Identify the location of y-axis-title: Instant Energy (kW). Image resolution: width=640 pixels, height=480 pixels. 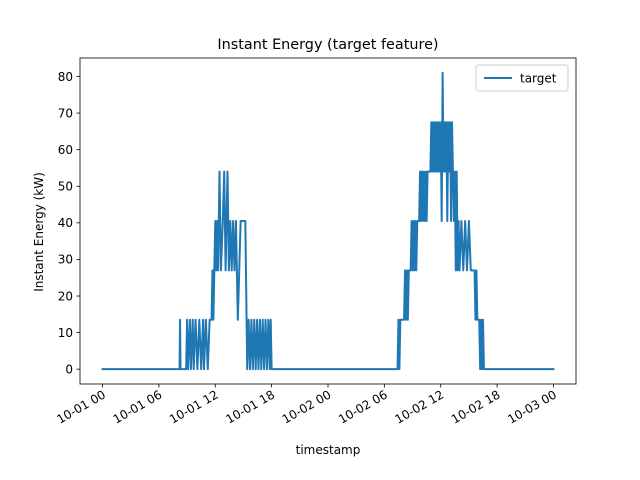
(39, 232).